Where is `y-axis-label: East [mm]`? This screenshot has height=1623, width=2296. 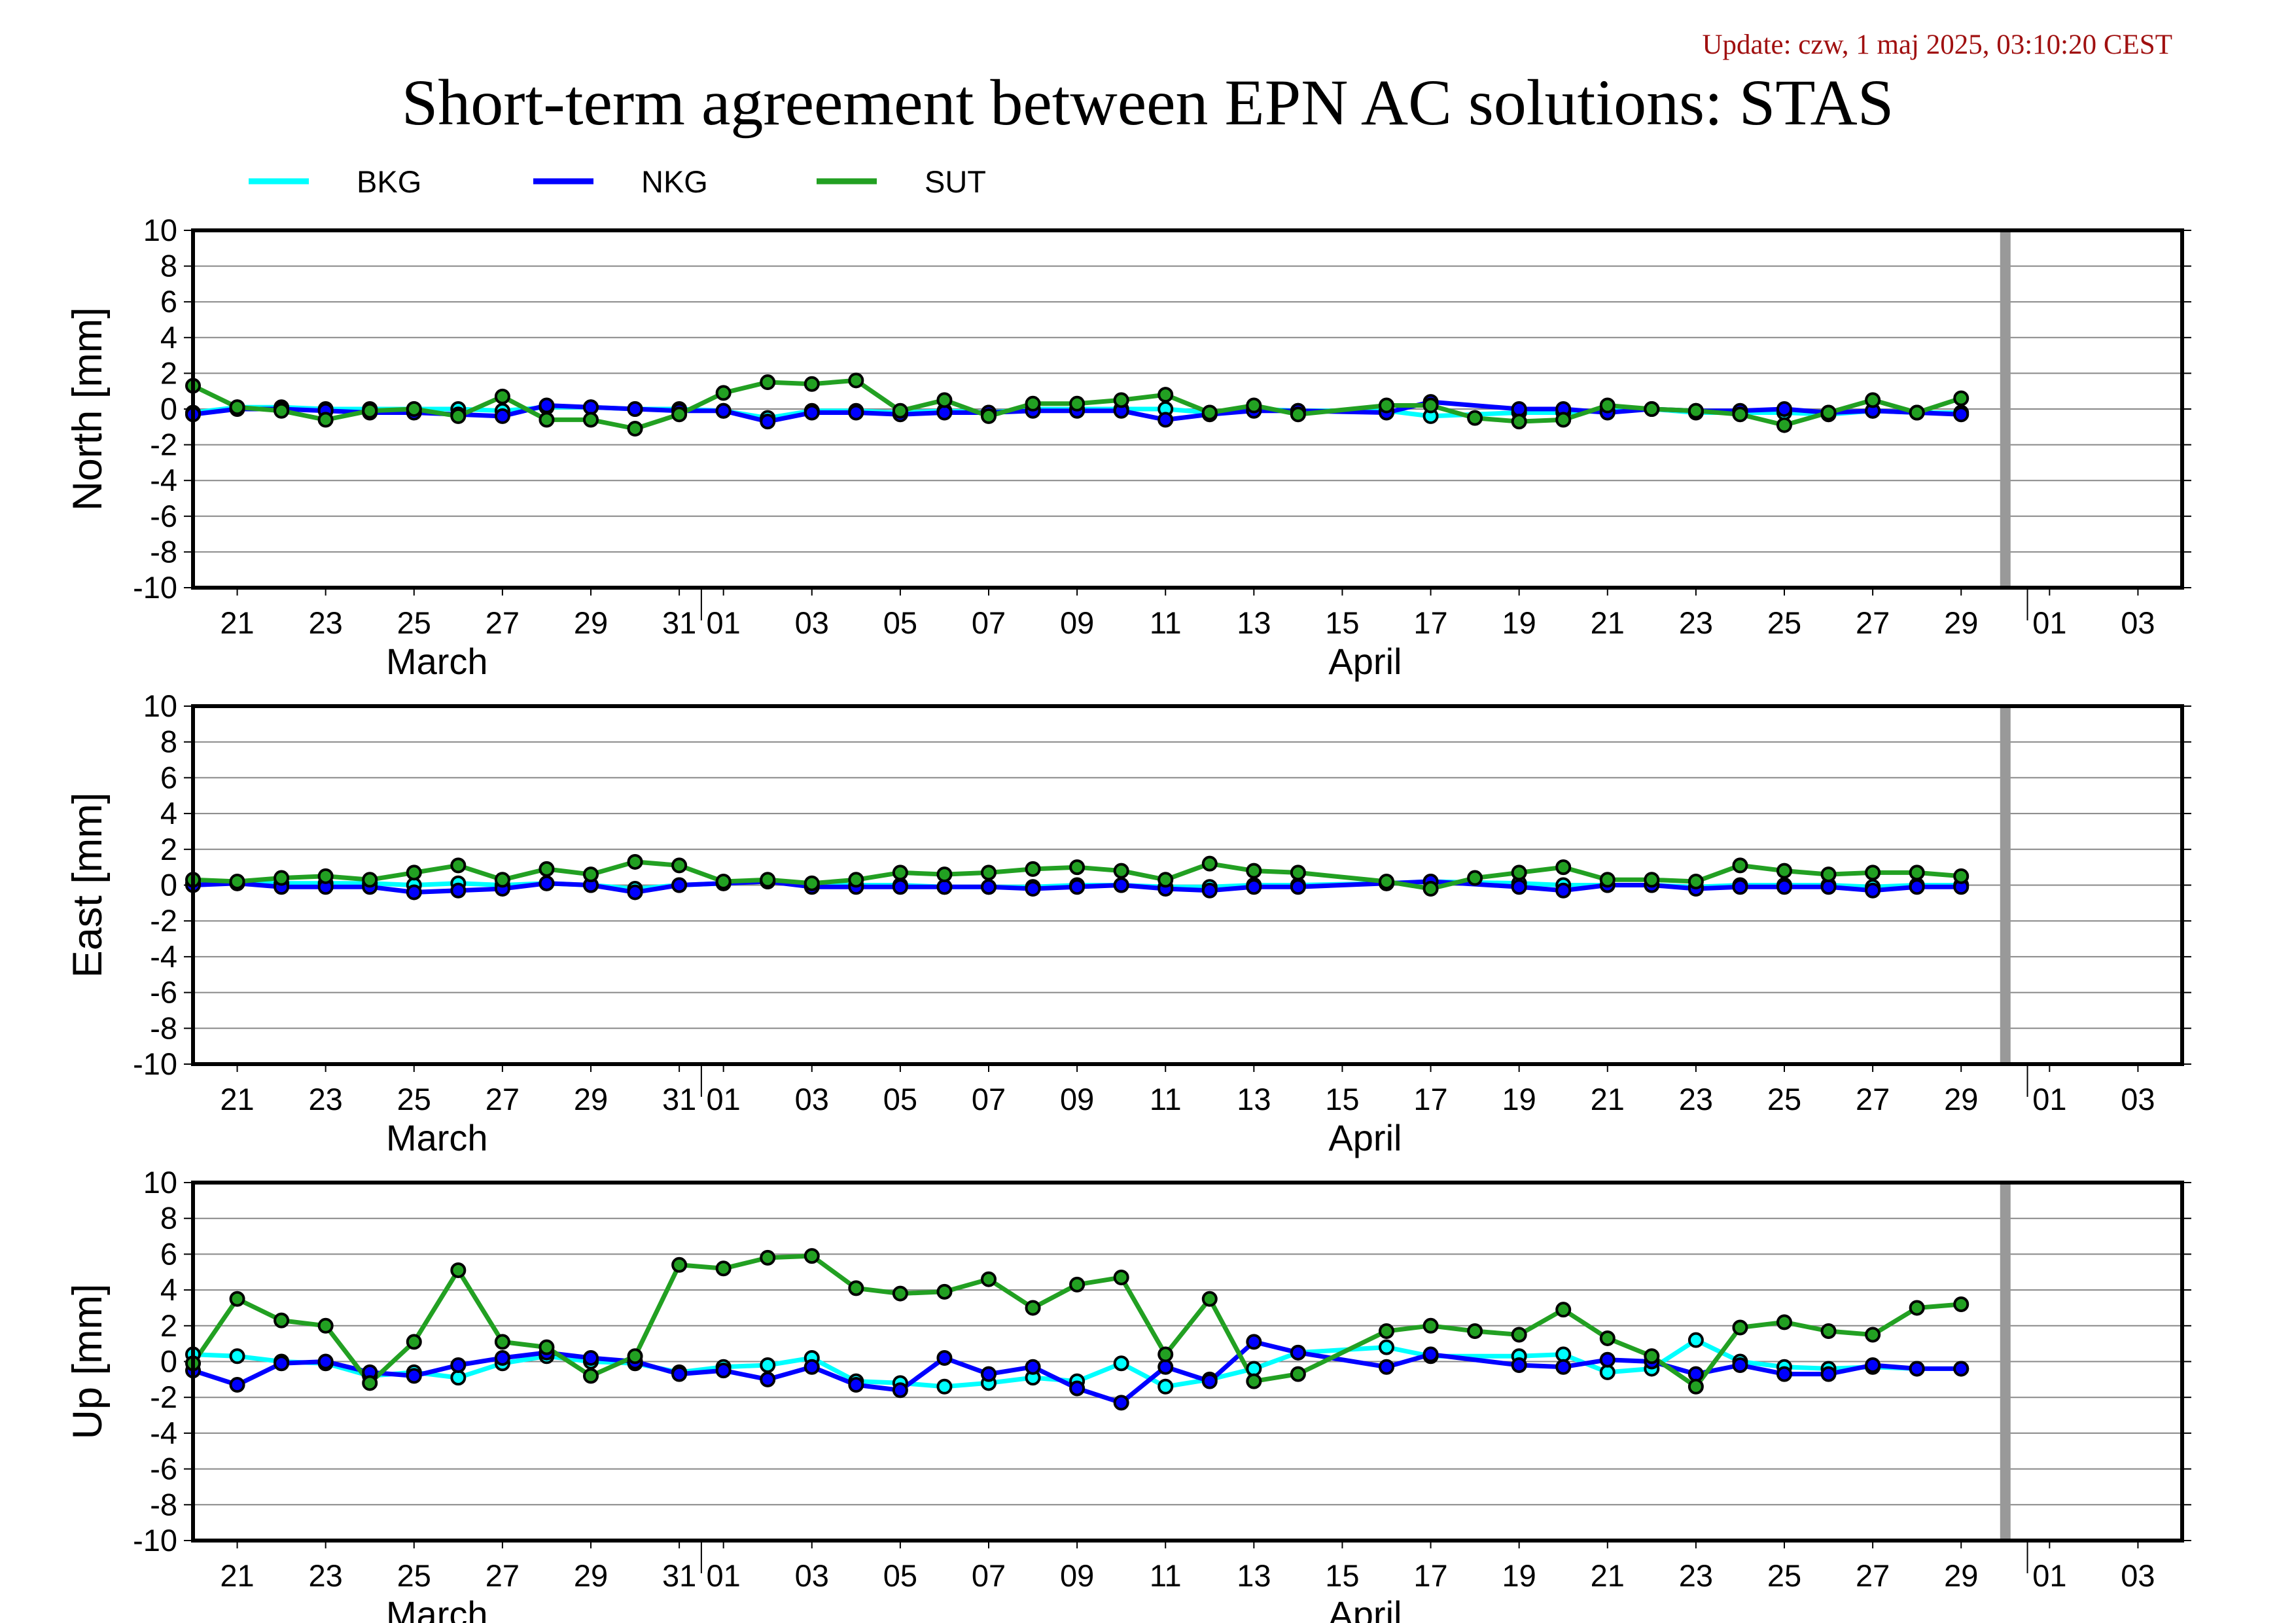
y-axis-label: East [mm] is located at coordinates (88, 886).